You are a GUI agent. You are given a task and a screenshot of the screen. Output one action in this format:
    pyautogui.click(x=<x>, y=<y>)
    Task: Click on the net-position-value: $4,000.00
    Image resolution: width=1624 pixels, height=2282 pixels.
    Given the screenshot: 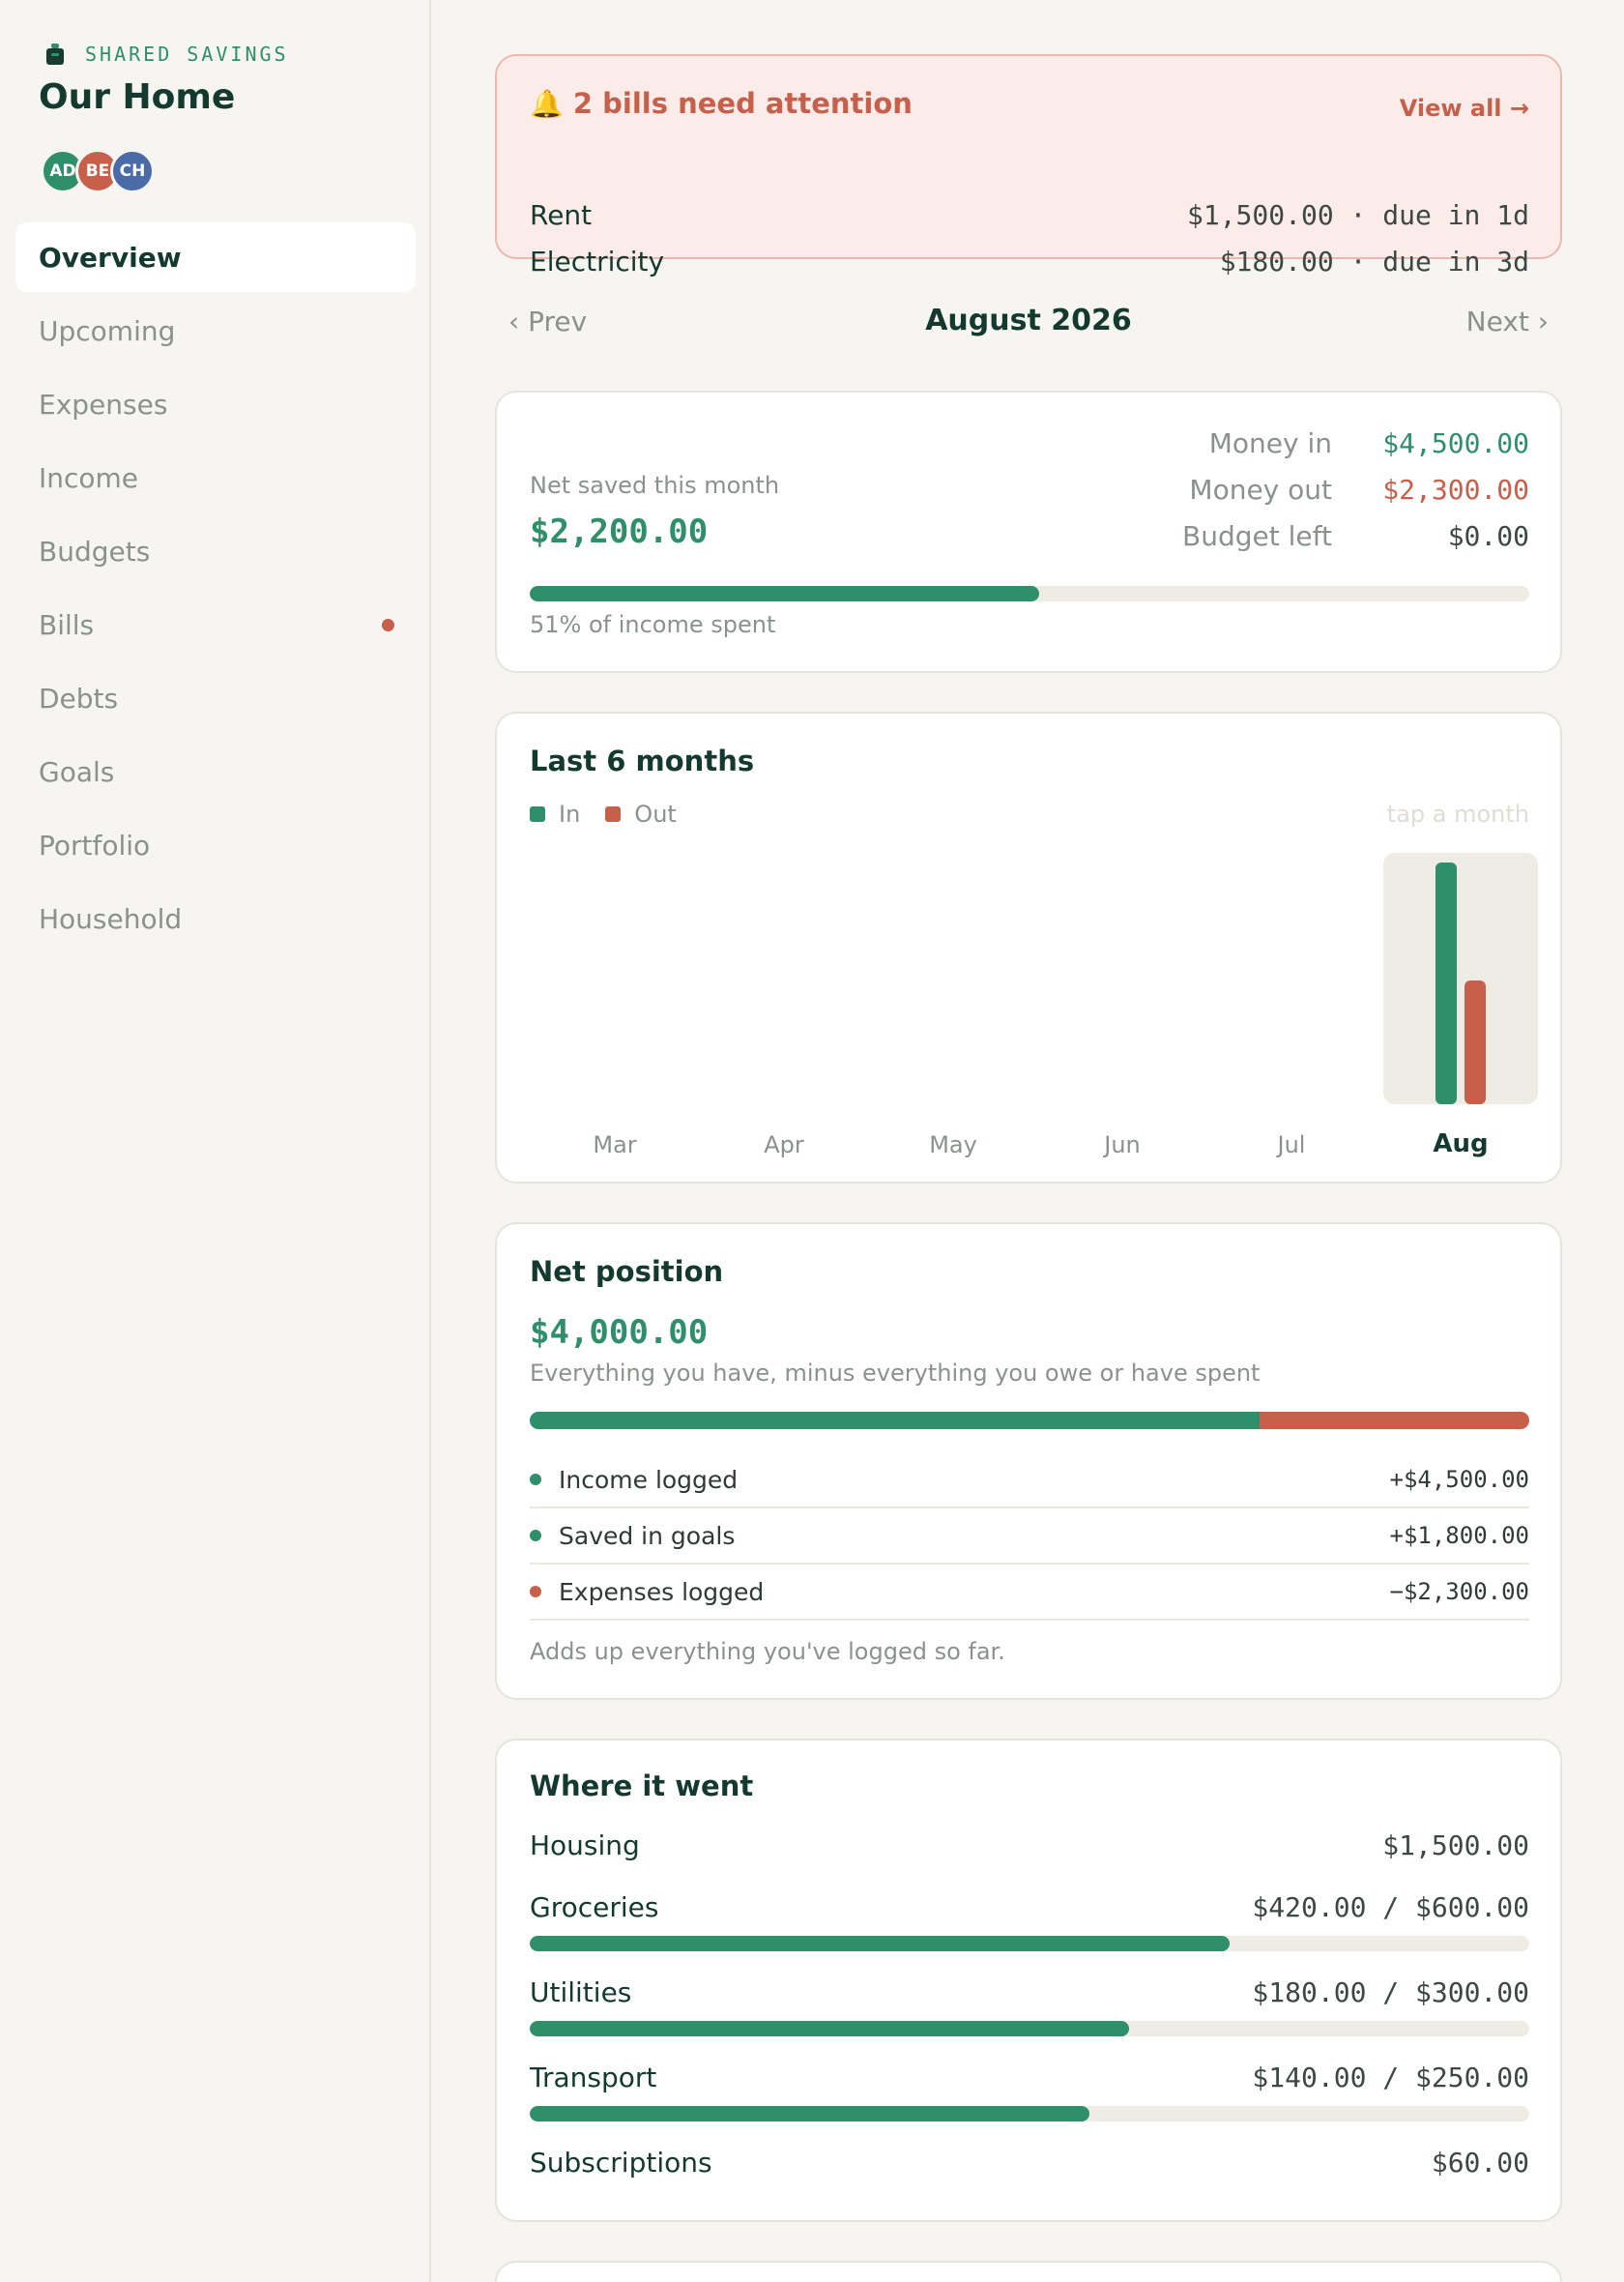 What is the action you would take?
    pyautogui.click(x=620, y=1332)
    